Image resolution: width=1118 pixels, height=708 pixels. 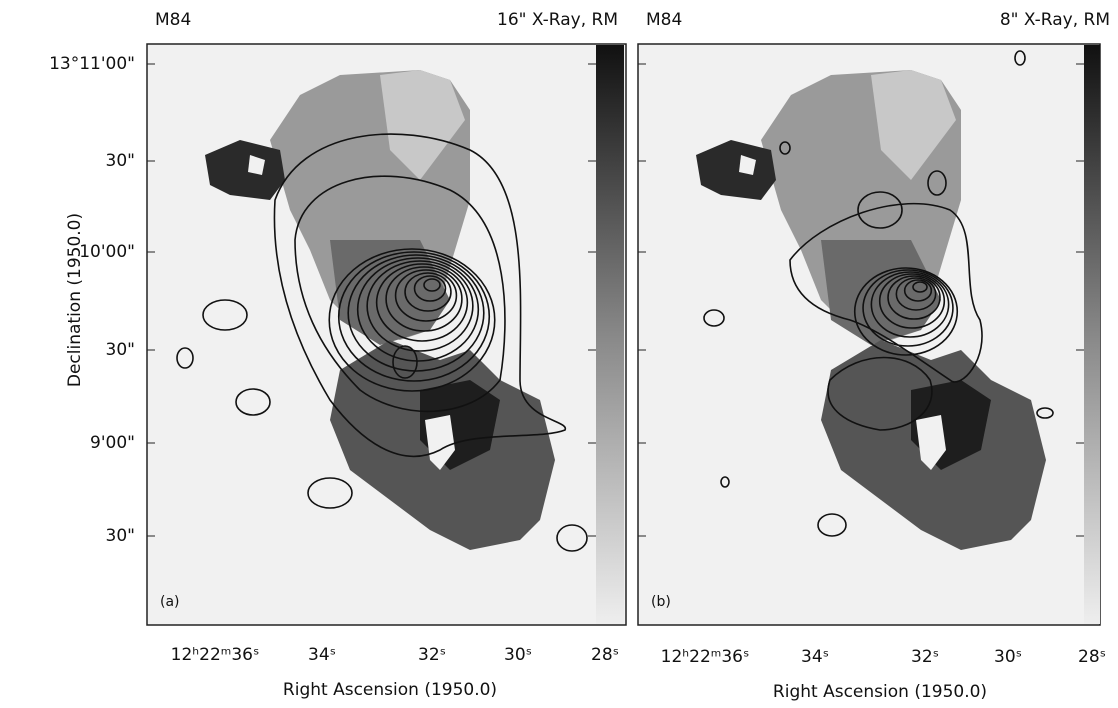 I want to click on y-axis-label: Declination (1950.0), so click(x=75, y=300).